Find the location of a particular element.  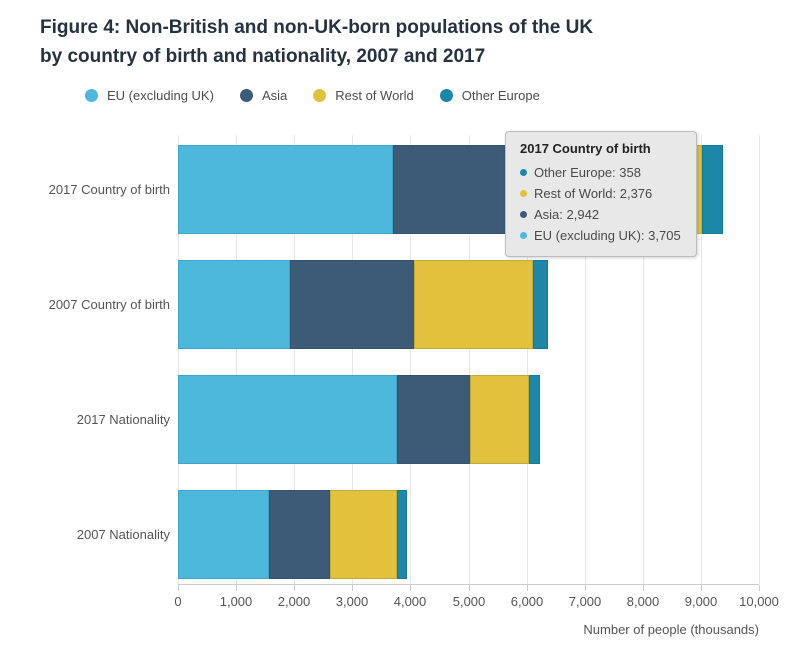

bar-2017-nationality is located at coordinates (359, 419).